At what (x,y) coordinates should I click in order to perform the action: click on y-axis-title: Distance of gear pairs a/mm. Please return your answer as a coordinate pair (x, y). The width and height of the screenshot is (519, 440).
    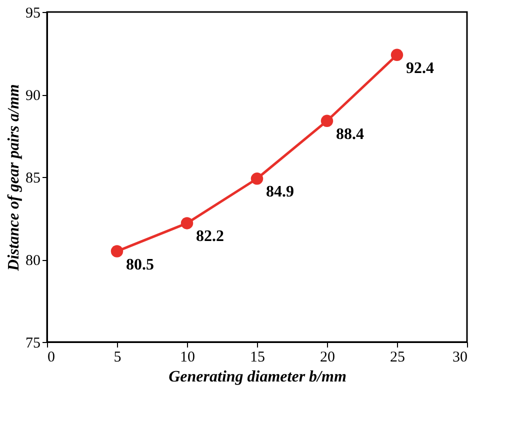
    Looking at the image, I should click on (14, 178).